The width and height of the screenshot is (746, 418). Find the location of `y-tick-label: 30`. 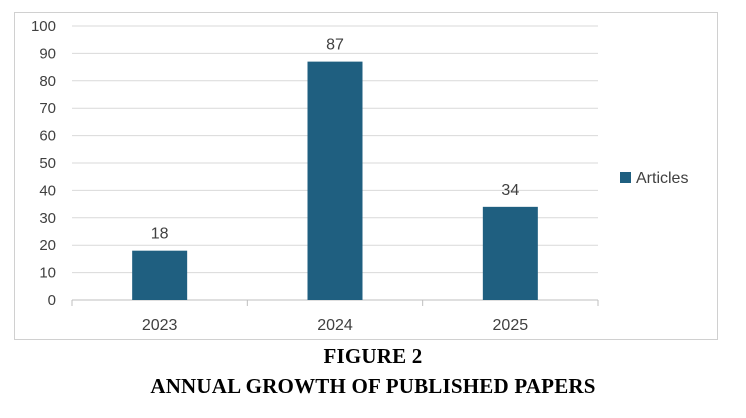

y-tick-label: 30 is located at coordinates (47, 218).